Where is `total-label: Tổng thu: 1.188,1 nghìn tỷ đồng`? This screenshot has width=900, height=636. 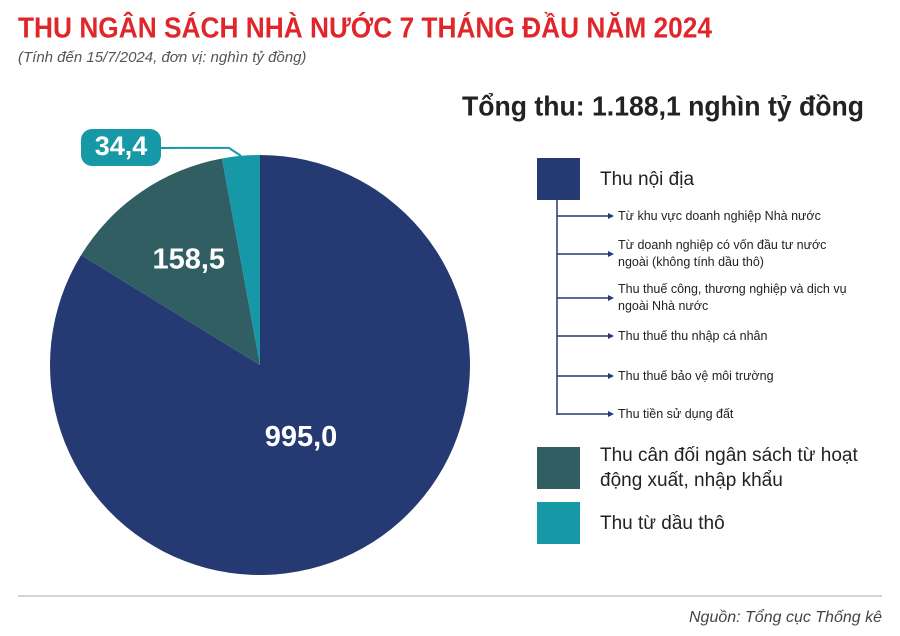
total-label: Tổng thu: 1.188,1 nghìn tỷ đồng is located at coordinates (663, 105).